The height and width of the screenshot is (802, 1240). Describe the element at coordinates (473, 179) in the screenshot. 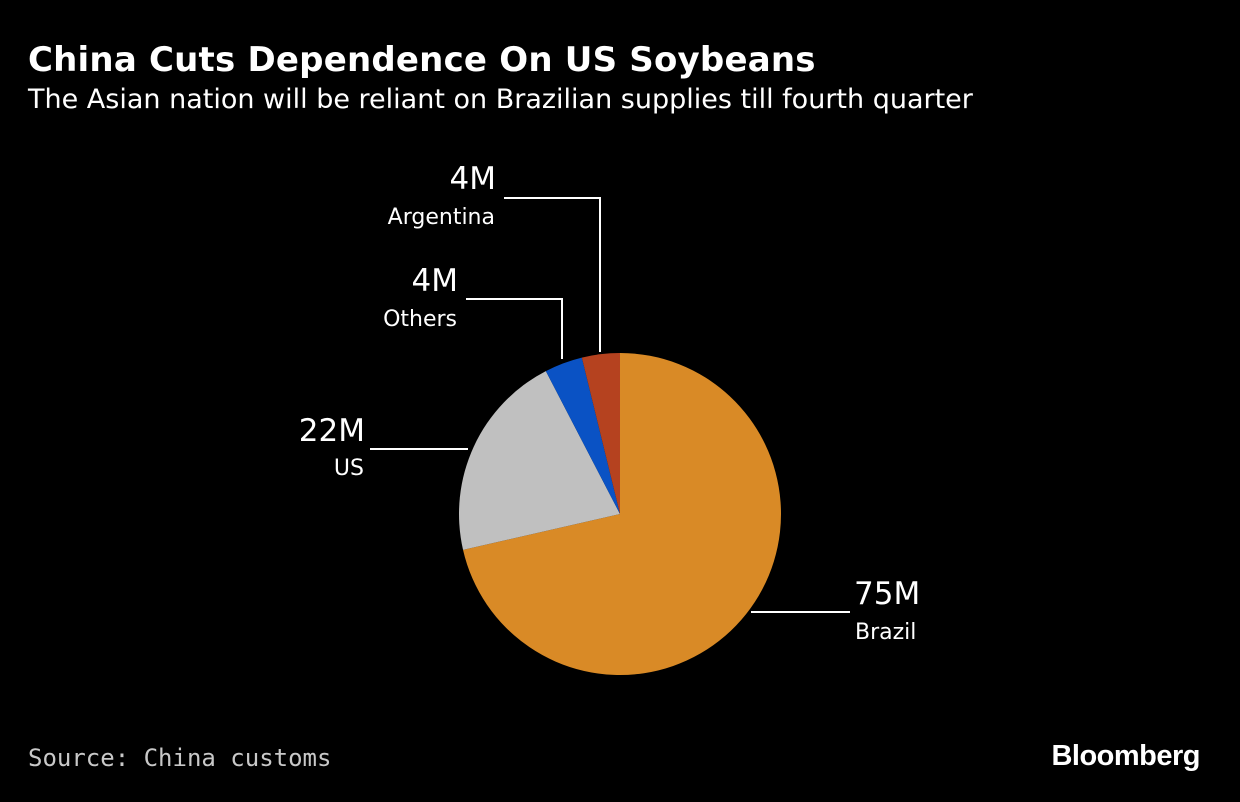

I see `argentina-value-label: 4M` at that location.